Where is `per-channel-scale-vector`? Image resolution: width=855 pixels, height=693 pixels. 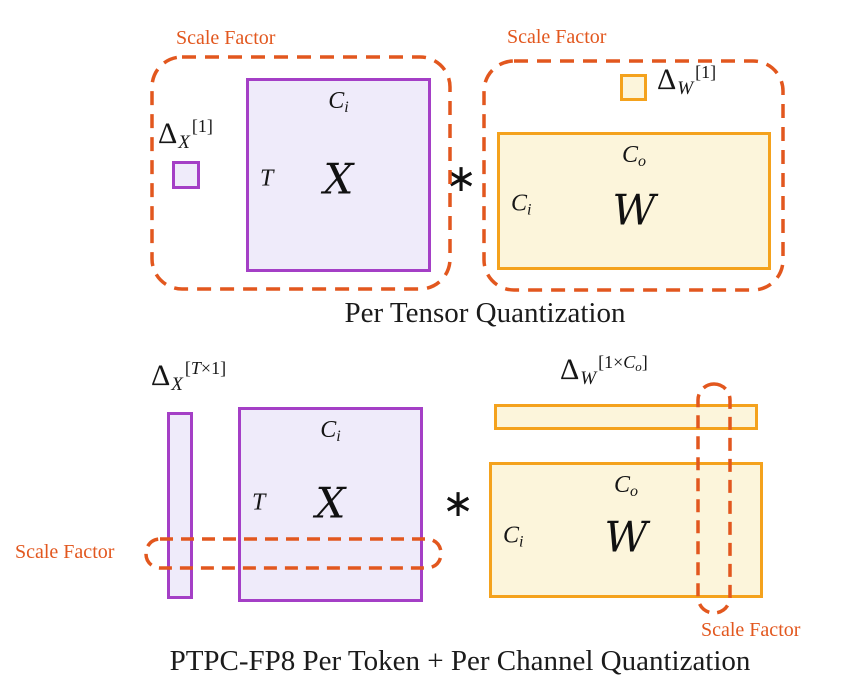 per-channel-scale-vector is located at coordinates (626, 417).